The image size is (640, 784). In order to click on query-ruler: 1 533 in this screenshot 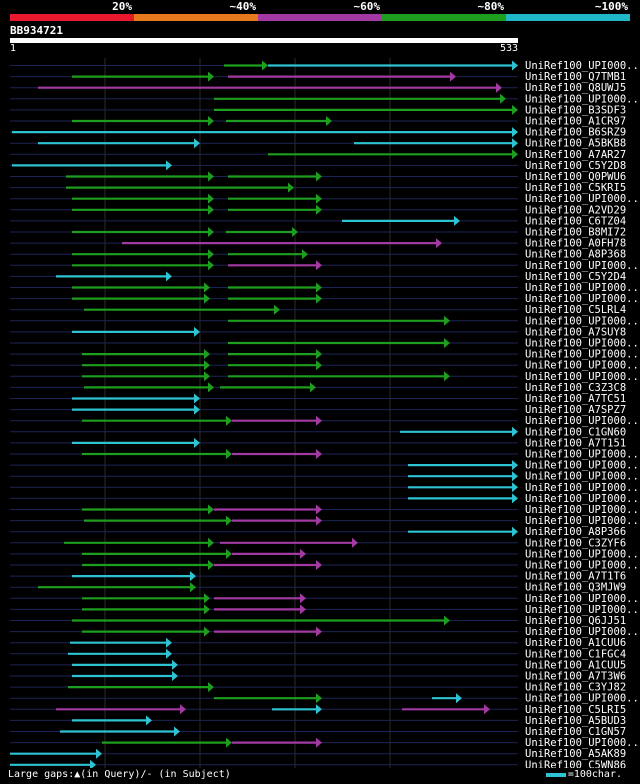, I will do `click(264, 49)`.